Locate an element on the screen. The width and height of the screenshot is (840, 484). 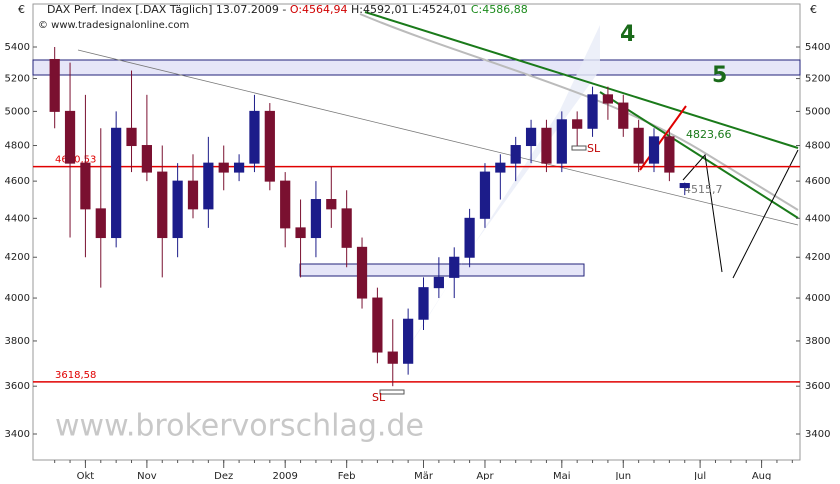
x-tick-label: Aug is located at coordinates (762, 475).